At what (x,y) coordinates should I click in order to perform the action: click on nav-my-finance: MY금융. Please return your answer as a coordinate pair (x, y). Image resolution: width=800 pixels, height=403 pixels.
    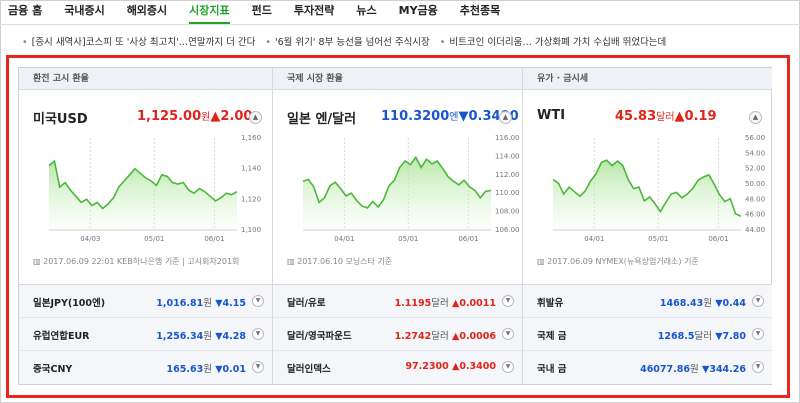
    Looking at the image, I should click on (418, 10).